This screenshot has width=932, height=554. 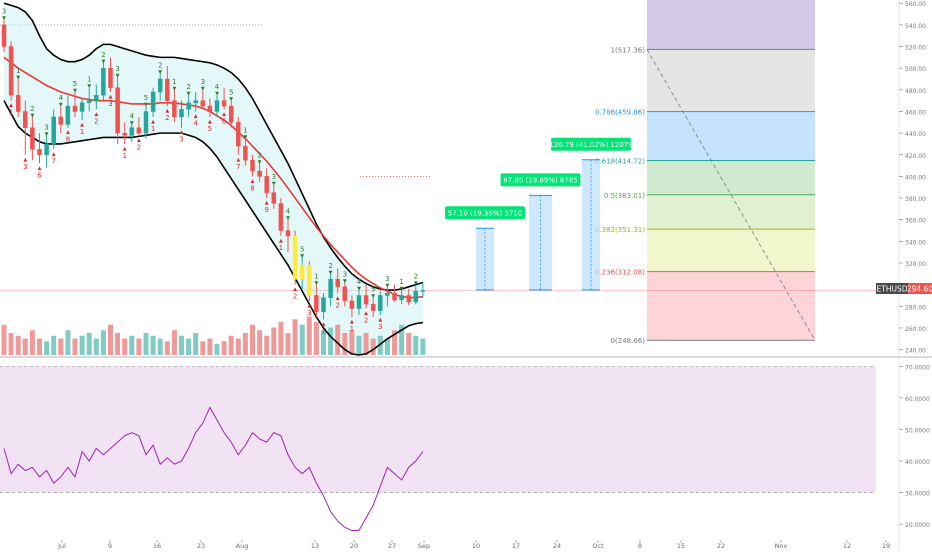 I want to click on projection-box, so click(x=540, y=243).